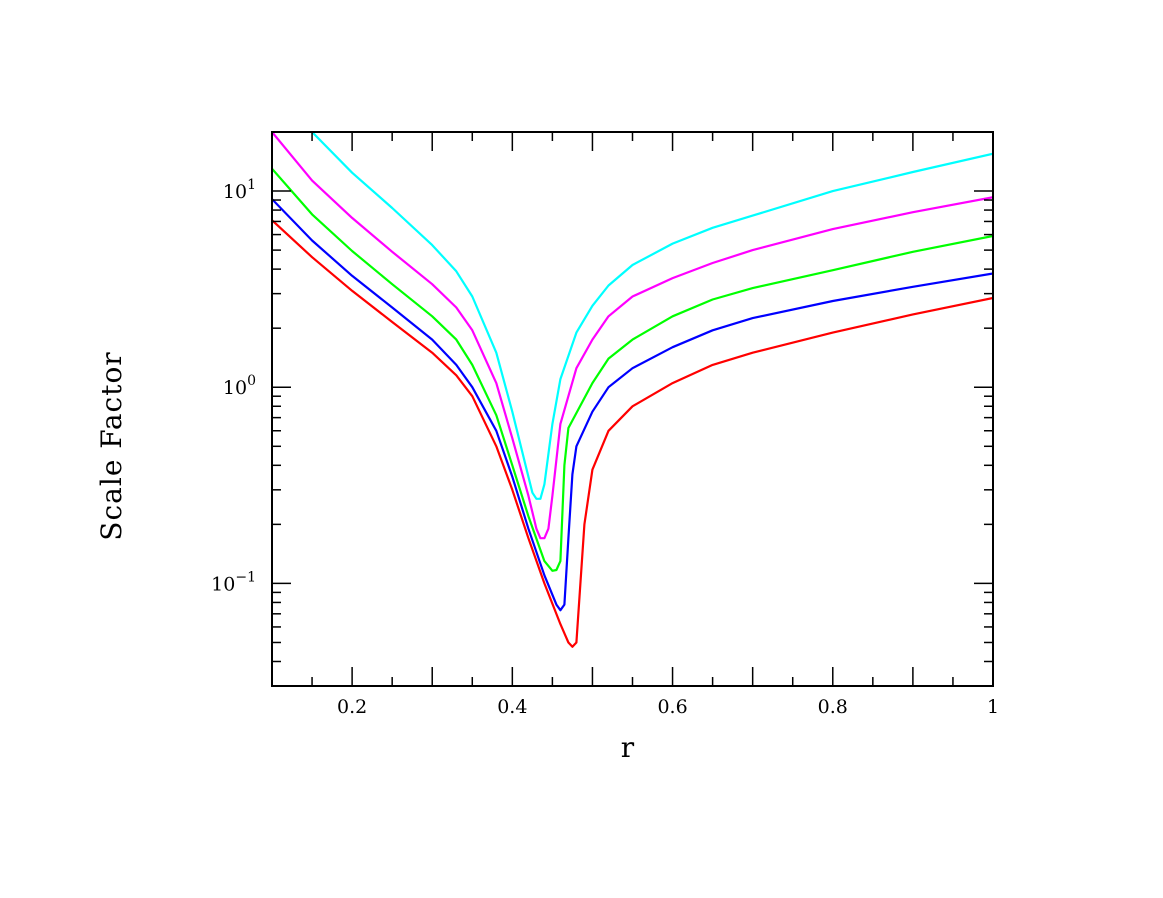 The image size is (1163, 898). Describe the element at coordinates (111, 445) in the screenshot. I see `y-axis-title: Scale Factor` at that location.